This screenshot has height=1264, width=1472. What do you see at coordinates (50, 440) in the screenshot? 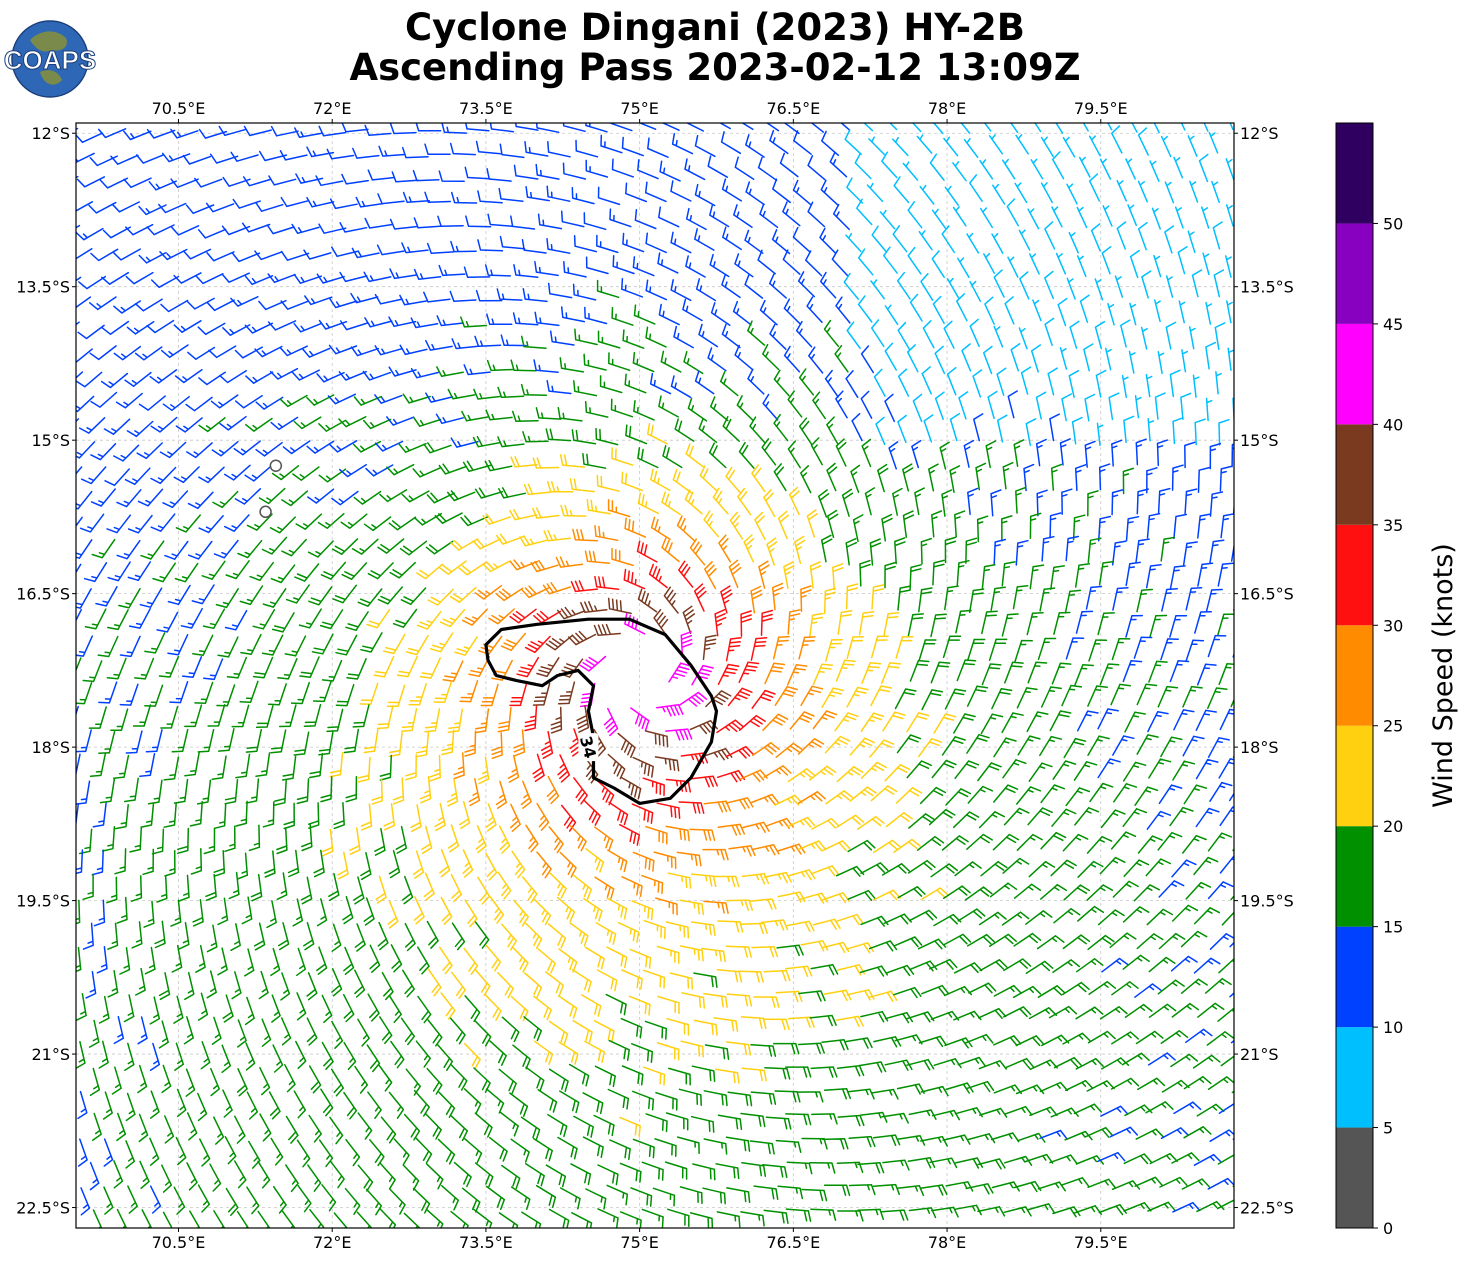
I see `lat-tick-label-left: 15°S` at bounding box center [50, 440].